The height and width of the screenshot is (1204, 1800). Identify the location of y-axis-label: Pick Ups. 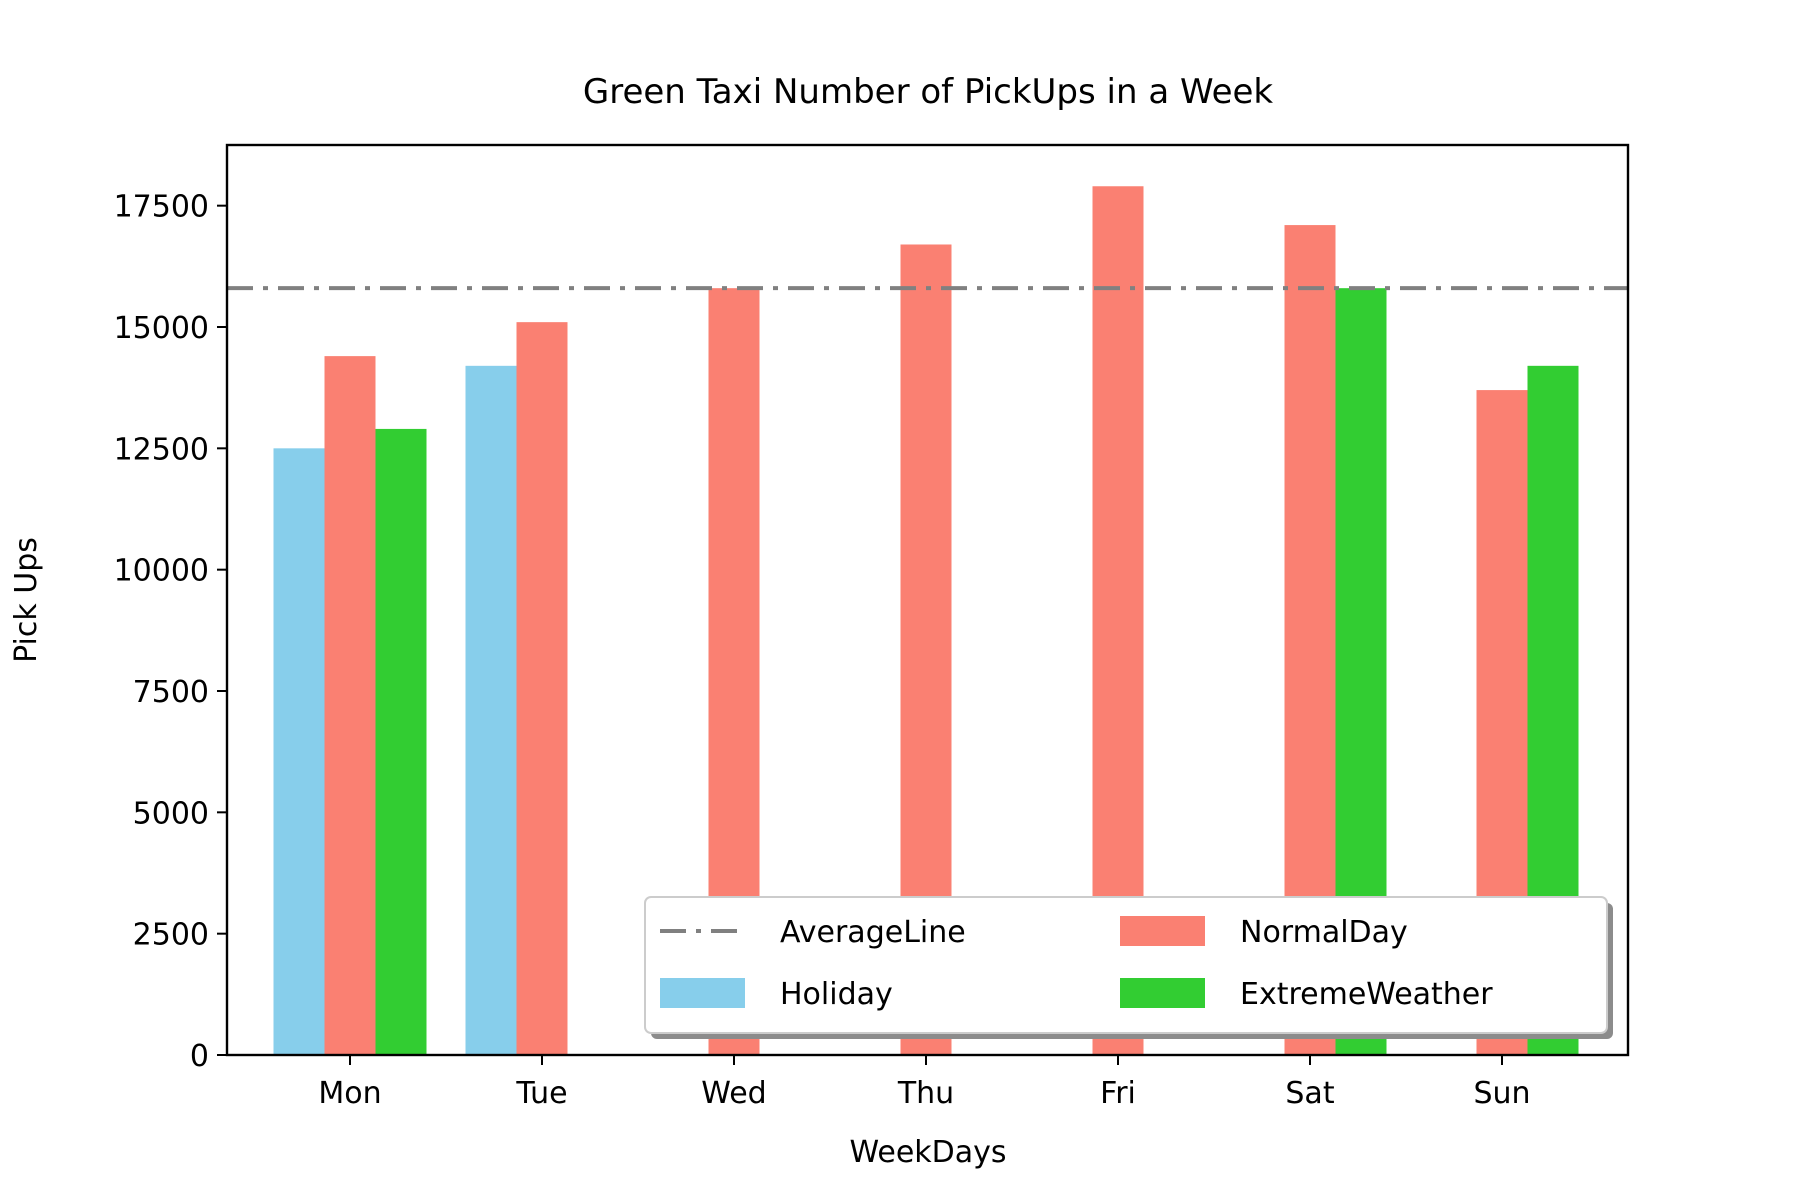
(26, 600).